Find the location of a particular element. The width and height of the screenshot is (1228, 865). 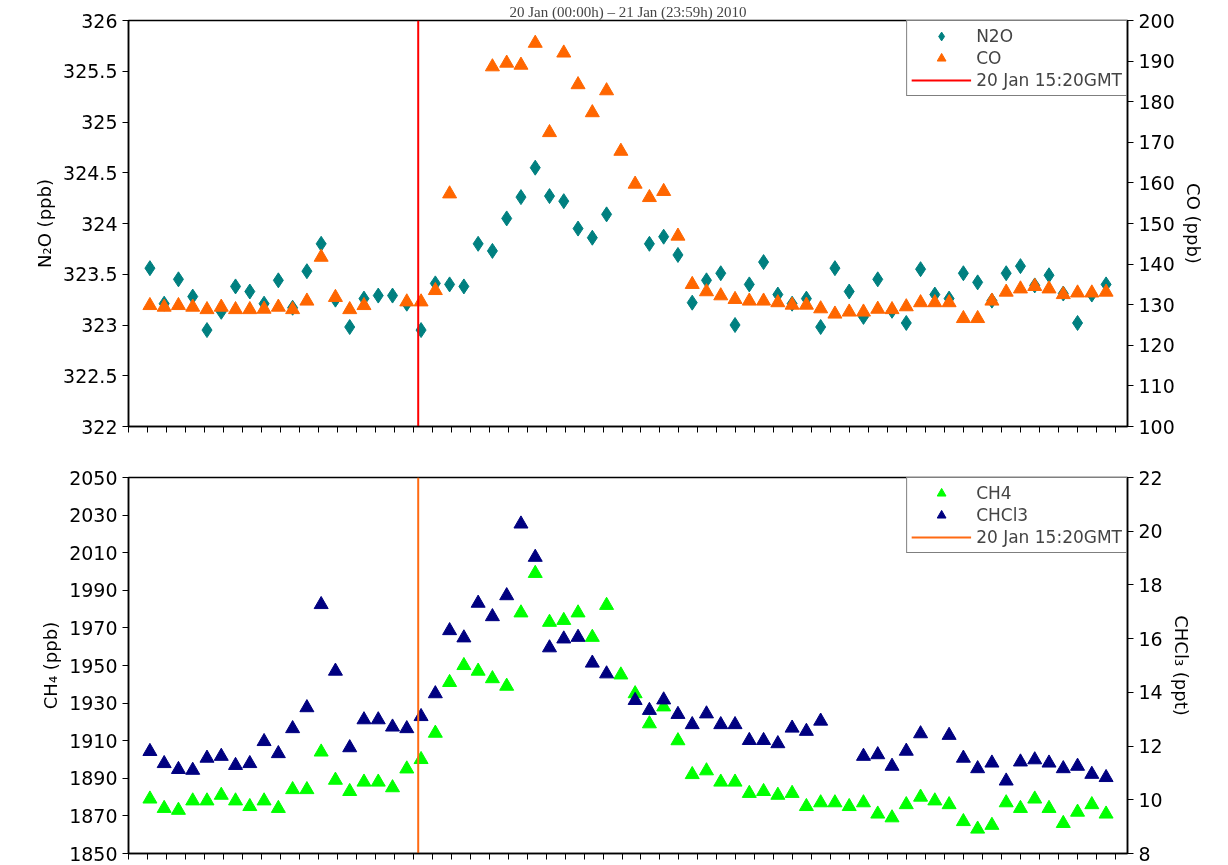

y2-tick-label: 20 is located at coordinates (1150, 531).